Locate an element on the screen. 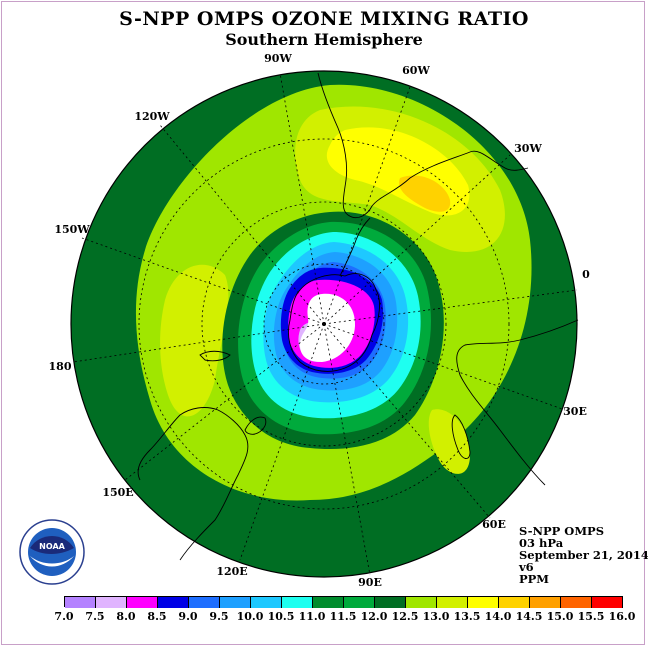 The width and height of the screenshot is (648, 648). coastline-new-zealand is located at coordinates (215, 356).